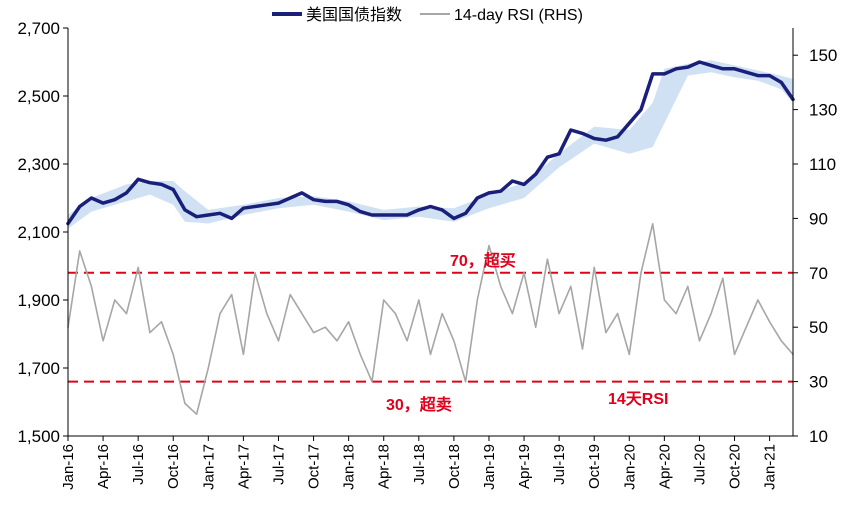 This screenshot has height=522, width=841. I want to click on legend-label-rsi: 14-day RSI (RHS), so click(518, 15).